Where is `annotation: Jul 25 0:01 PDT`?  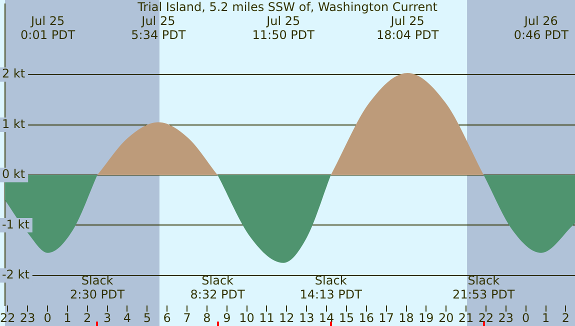 annotation: Jul 25 0:01 PDT is located at coordinates (48, 28).